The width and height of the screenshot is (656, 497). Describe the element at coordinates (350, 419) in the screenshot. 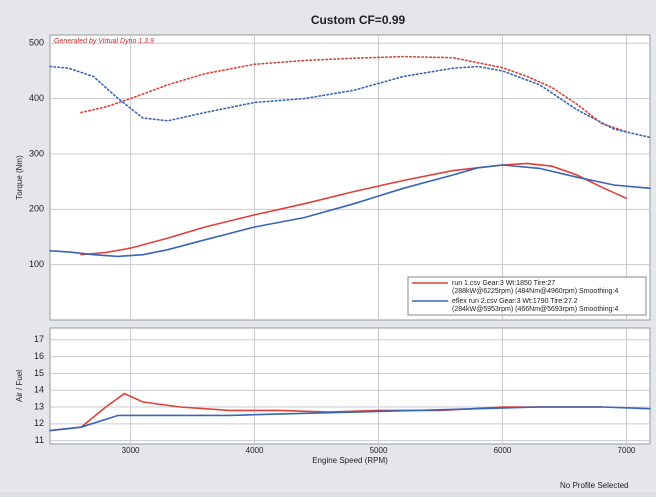

I see `afr-line` at that location.